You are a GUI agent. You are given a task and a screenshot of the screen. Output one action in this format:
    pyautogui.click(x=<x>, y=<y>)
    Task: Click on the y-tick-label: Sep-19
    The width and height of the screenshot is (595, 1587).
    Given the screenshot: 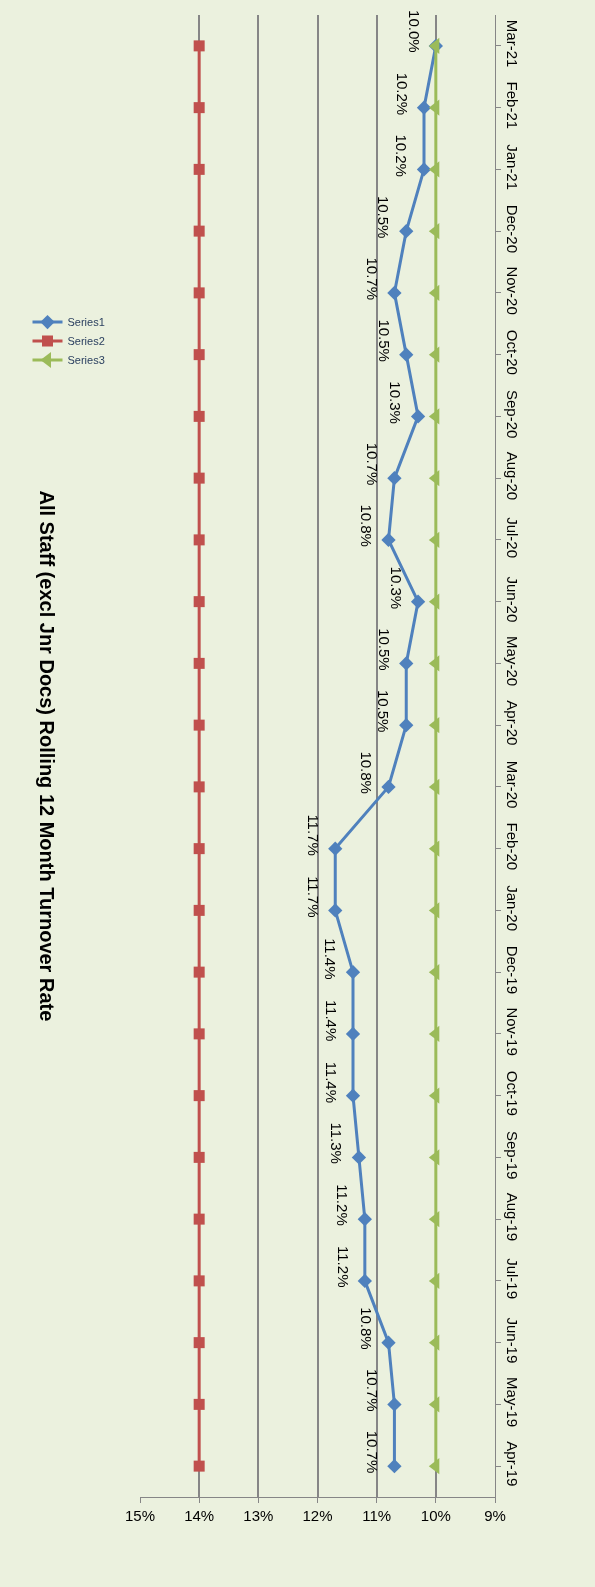 What is the action you would take?
    pyautogui.click(x=512, y=1155)
    